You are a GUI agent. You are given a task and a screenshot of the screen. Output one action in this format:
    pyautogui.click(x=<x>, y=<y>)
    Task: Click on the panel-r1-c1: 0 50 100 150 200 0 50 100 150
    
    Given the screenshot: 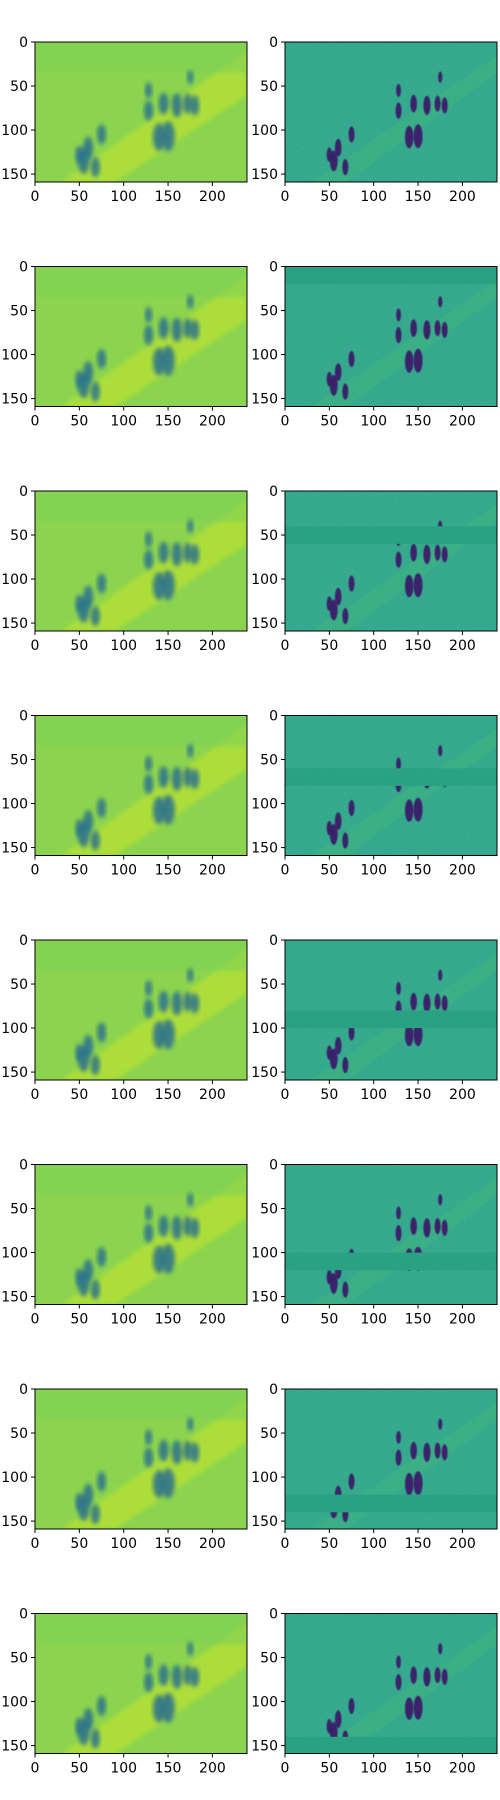 What is the action you would take?
    pyautogui.click(x=124, y=120)
    